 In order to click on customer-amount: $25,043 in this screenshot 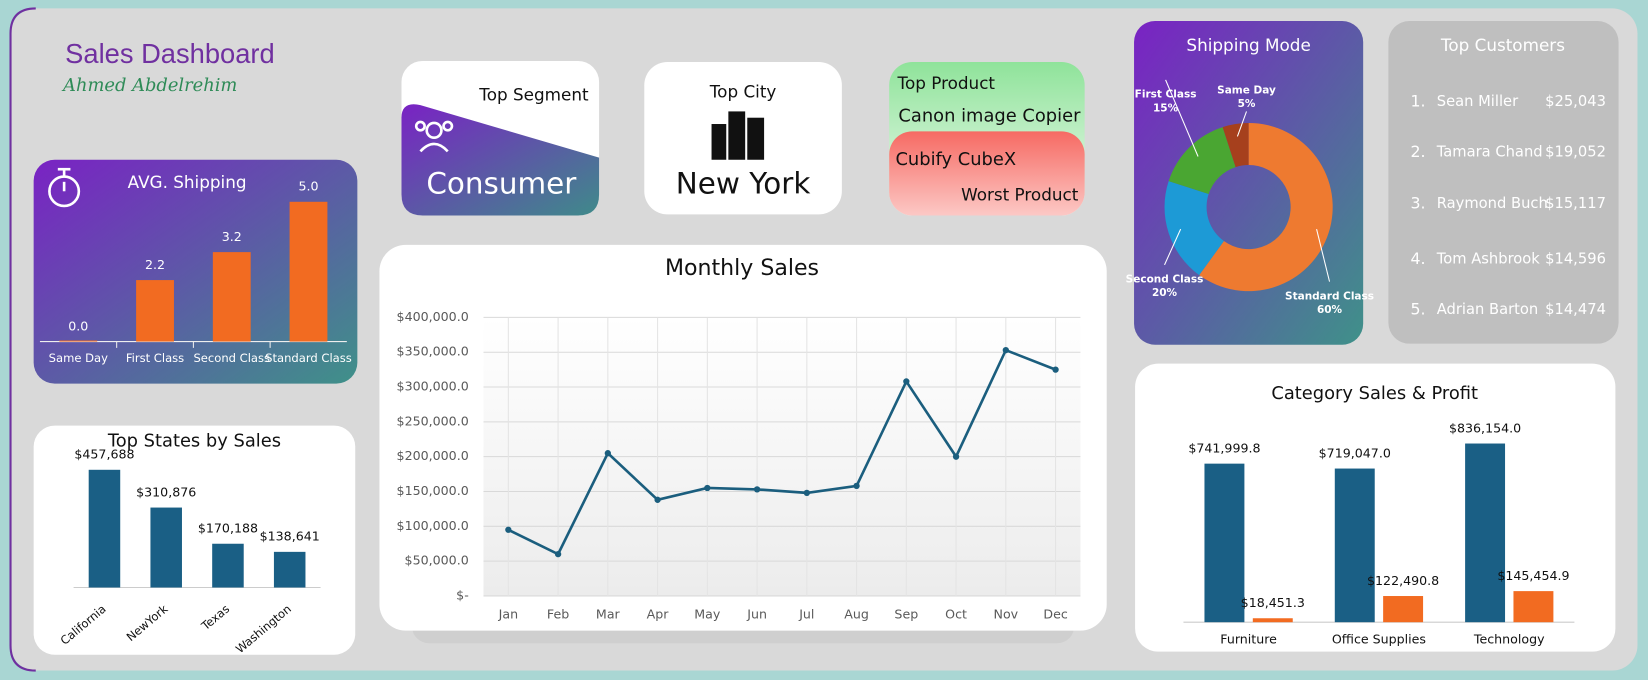, I will do `click(1575, 101)`.